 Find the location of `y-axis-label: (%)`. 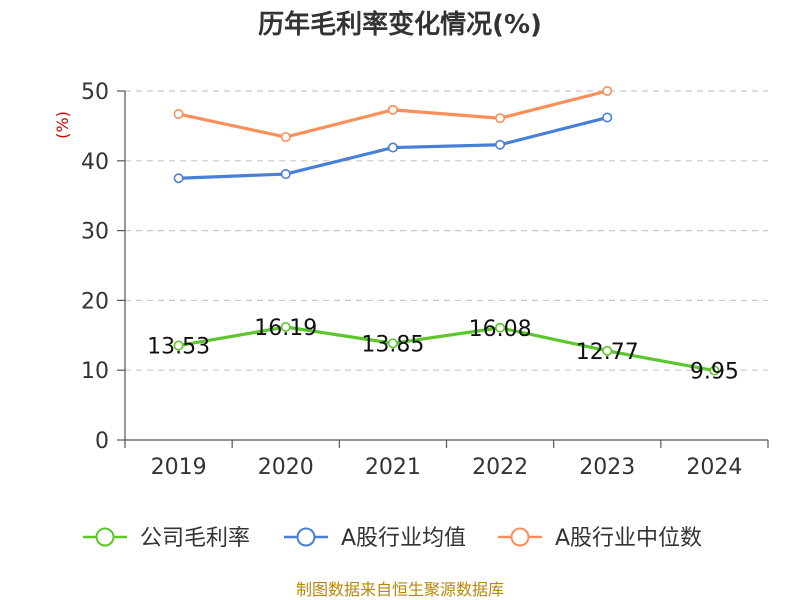

y-axis-label: (%) is located at coordinates (62, 125).